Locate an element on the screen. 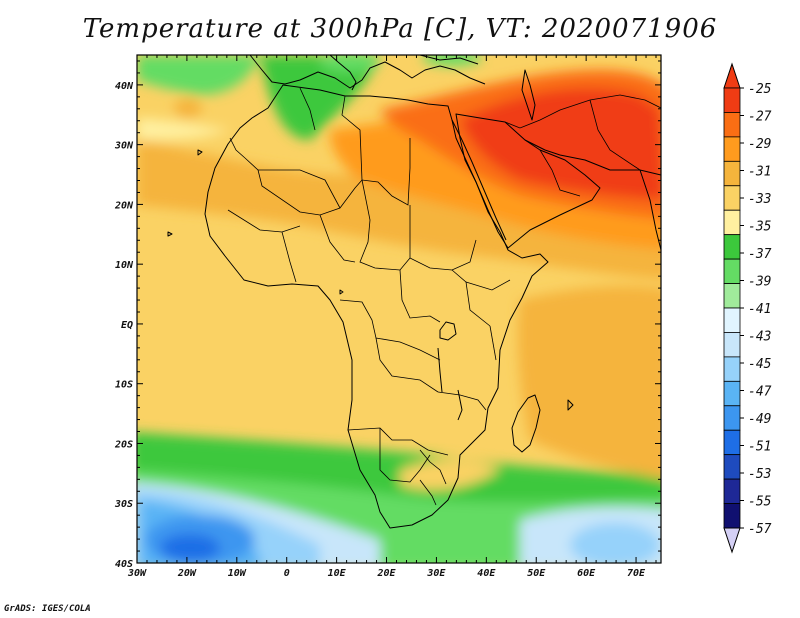 The image size is (800, 618). colorbar-label: -35 is located at coordinates (760, 227).